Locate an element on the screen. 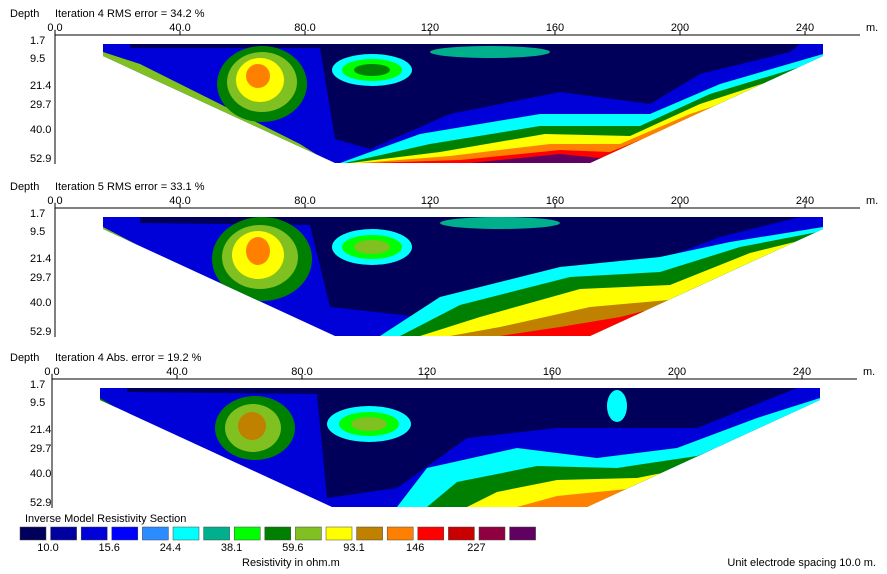 This screenshot has width=887, height=574. legend-label: 38.1 is located at coordinates (231, 548).